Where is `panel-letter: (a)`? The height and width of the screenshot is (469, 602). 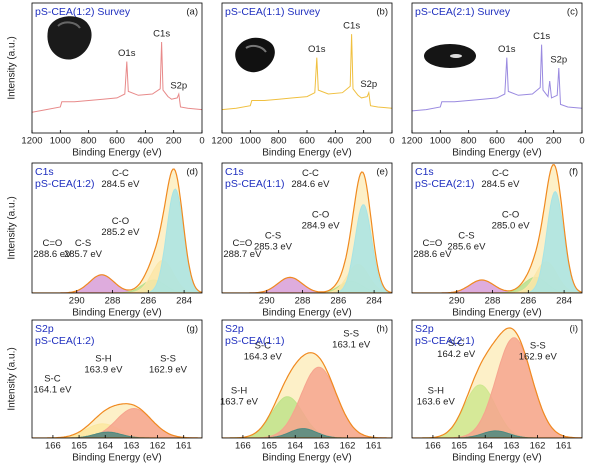
panel-letter: (a) is located at coordinates (192, 12).